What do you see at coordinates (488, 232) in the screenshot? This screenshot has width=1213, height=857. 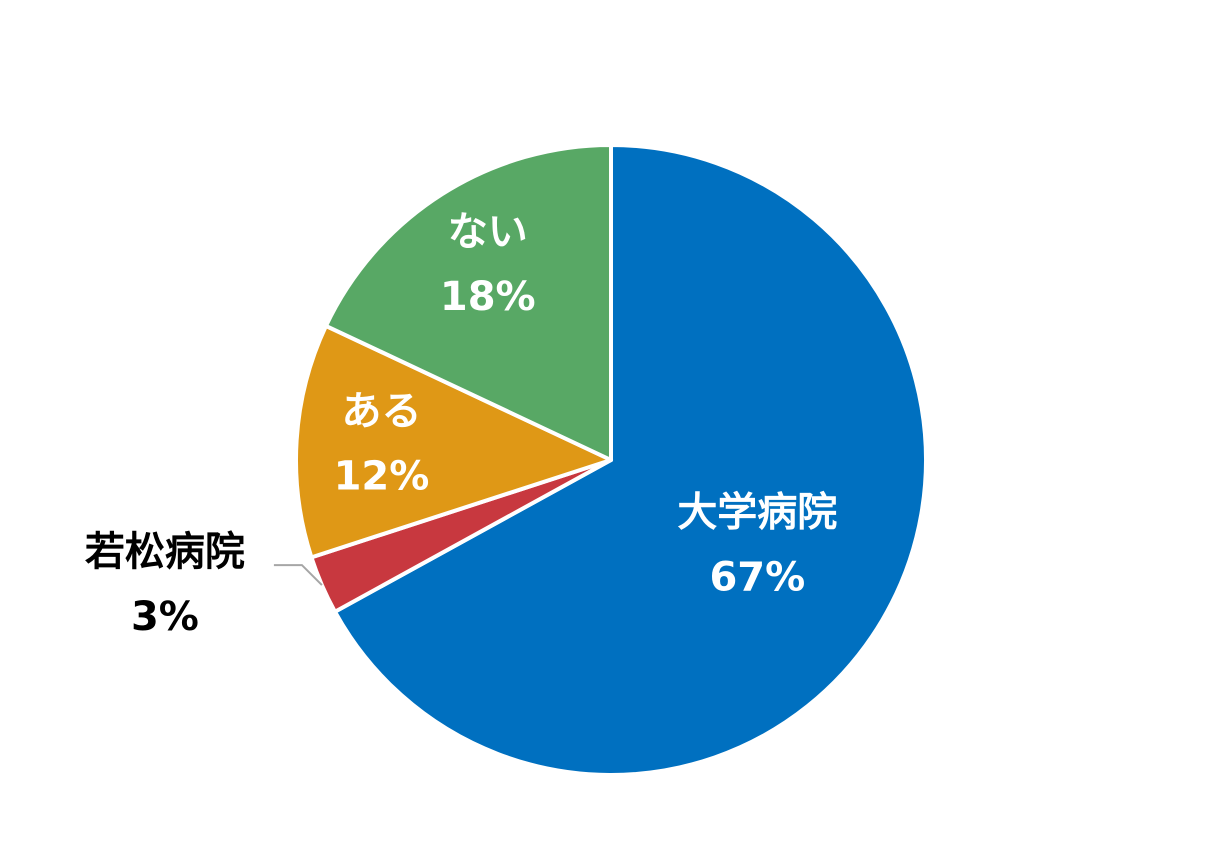 I see `category-label: ない` at bounding box center [488, 232].